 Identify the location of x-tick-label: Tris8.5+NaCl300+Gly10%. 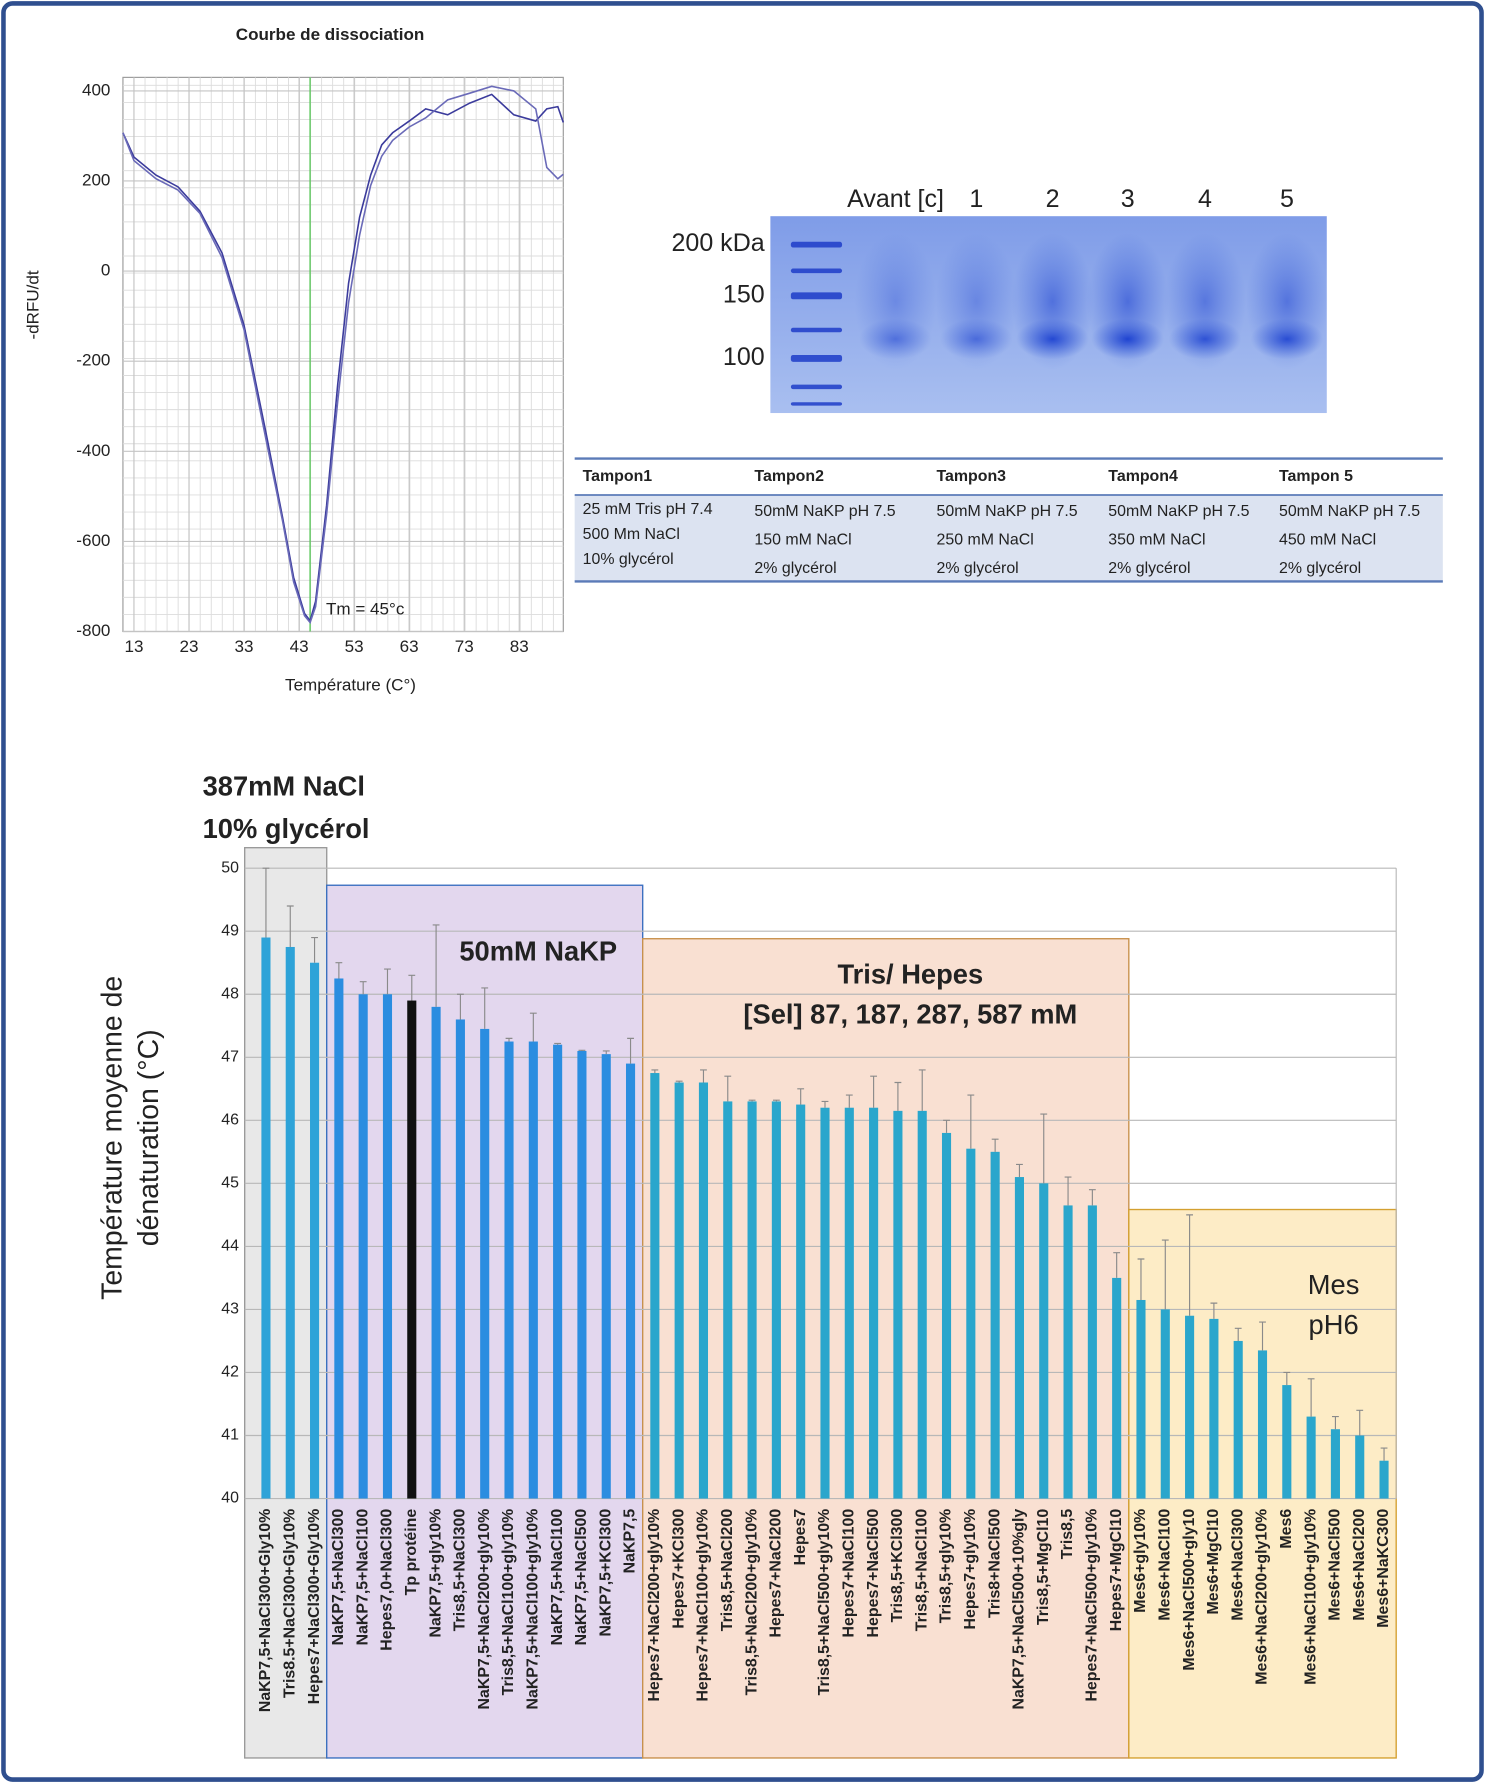
(289, 1603).